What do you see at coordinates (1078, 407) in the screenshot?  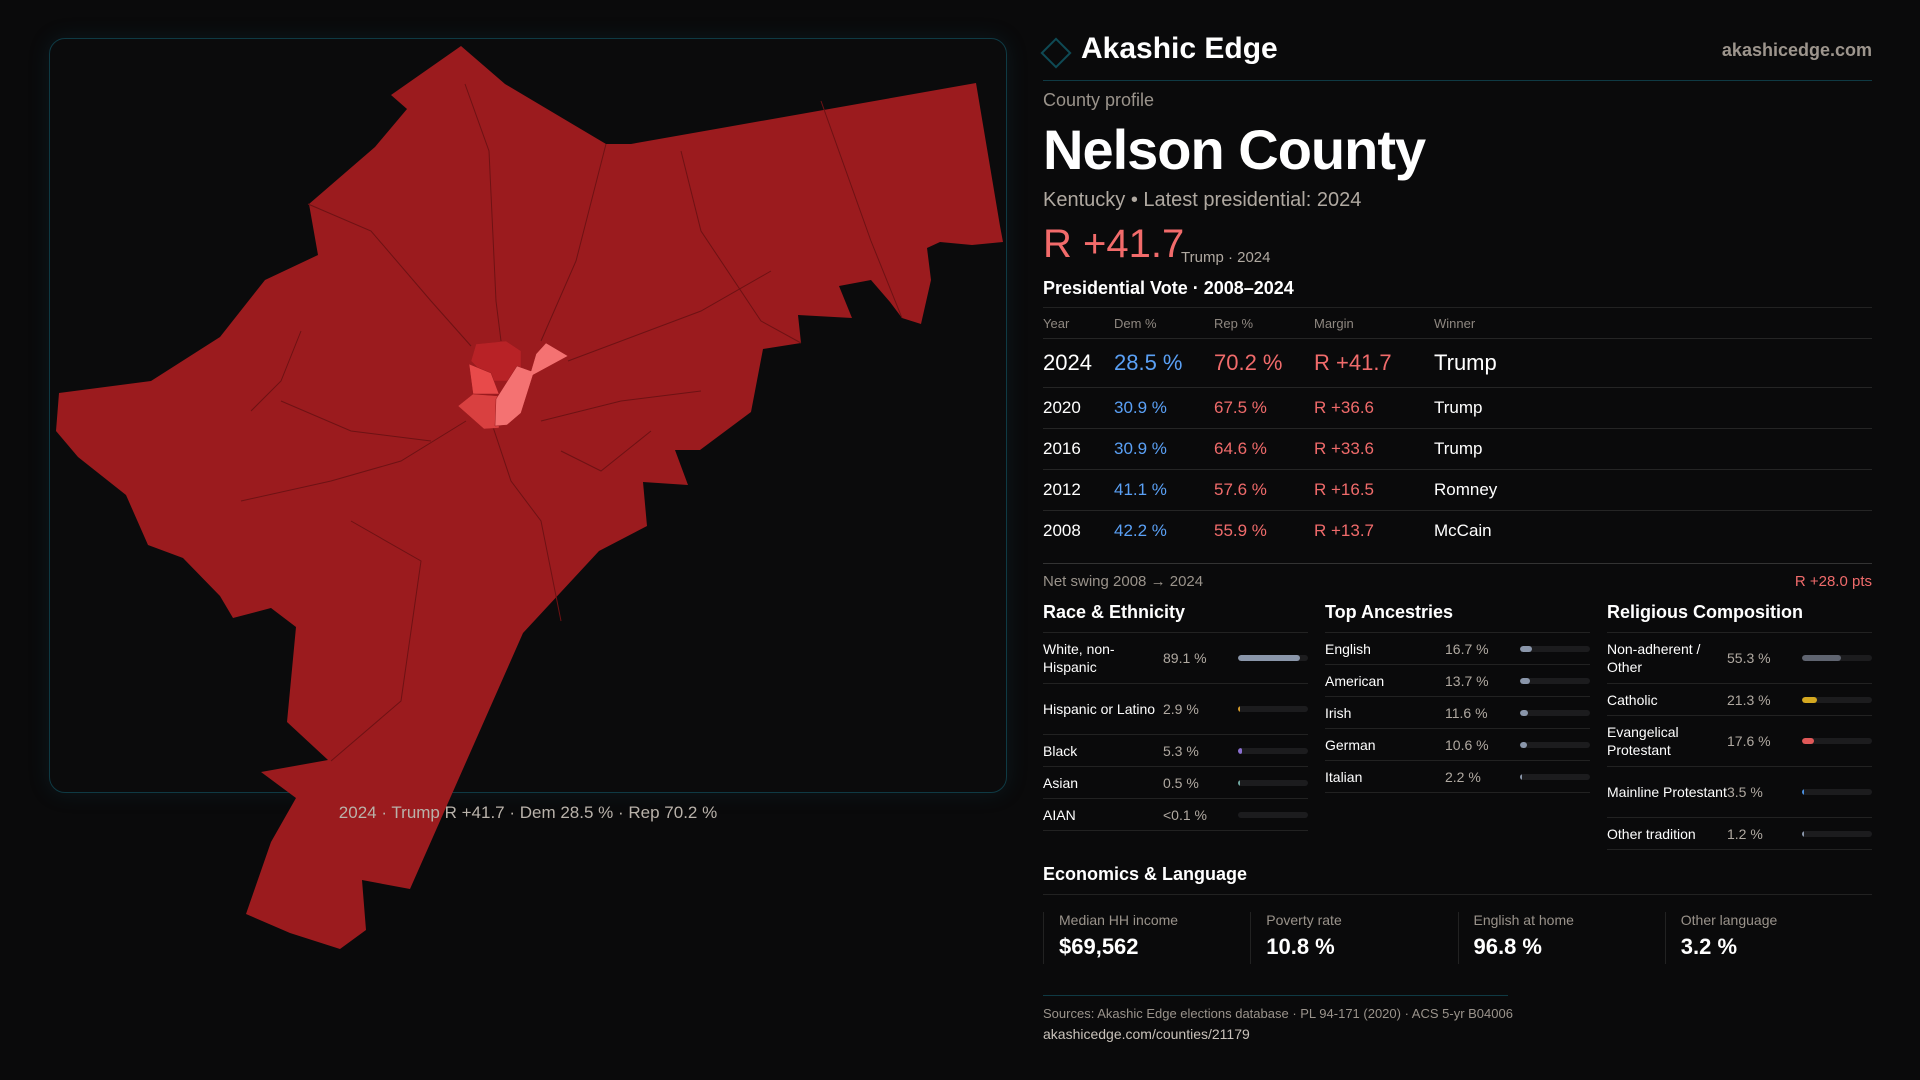 I see `cell-year: 2020` at bounding box center [1078, 407].